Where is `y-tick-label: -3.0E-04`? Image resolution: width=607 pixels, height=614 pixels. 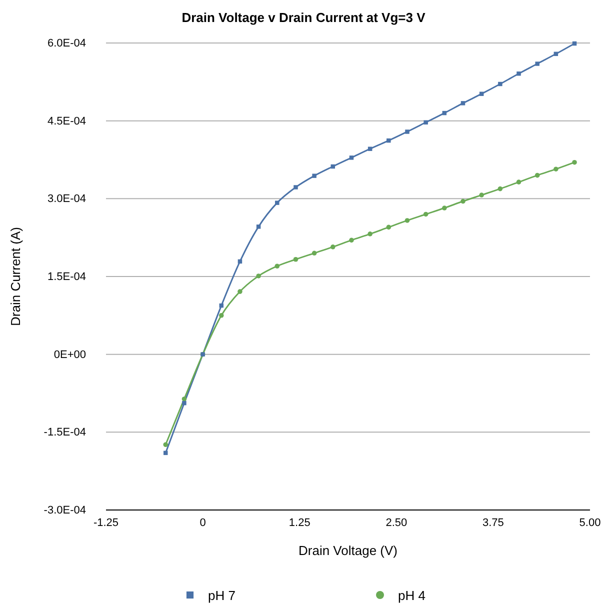 y-tick-label: -3.0E-04 is located at coordinates (65, 510).